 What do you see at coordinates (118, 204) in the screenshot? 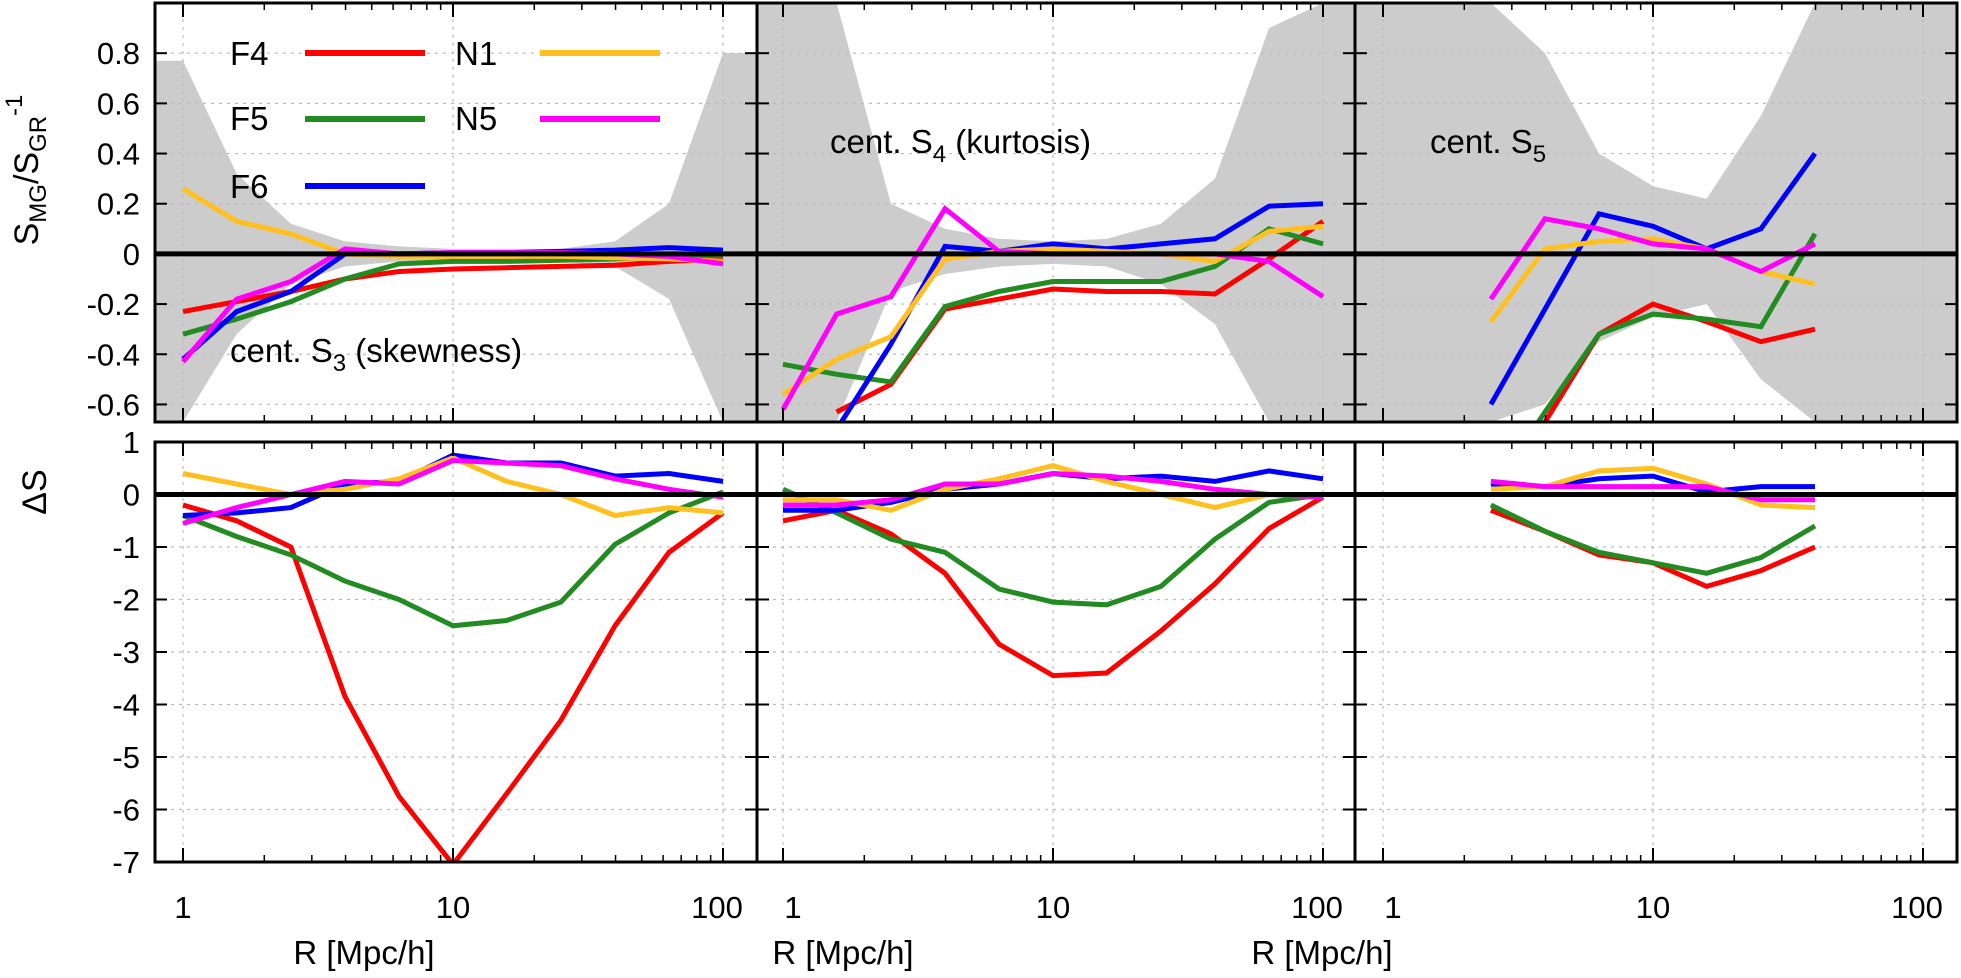
I see `y-tick-label: 0.2` at bounding box center [118, 204].